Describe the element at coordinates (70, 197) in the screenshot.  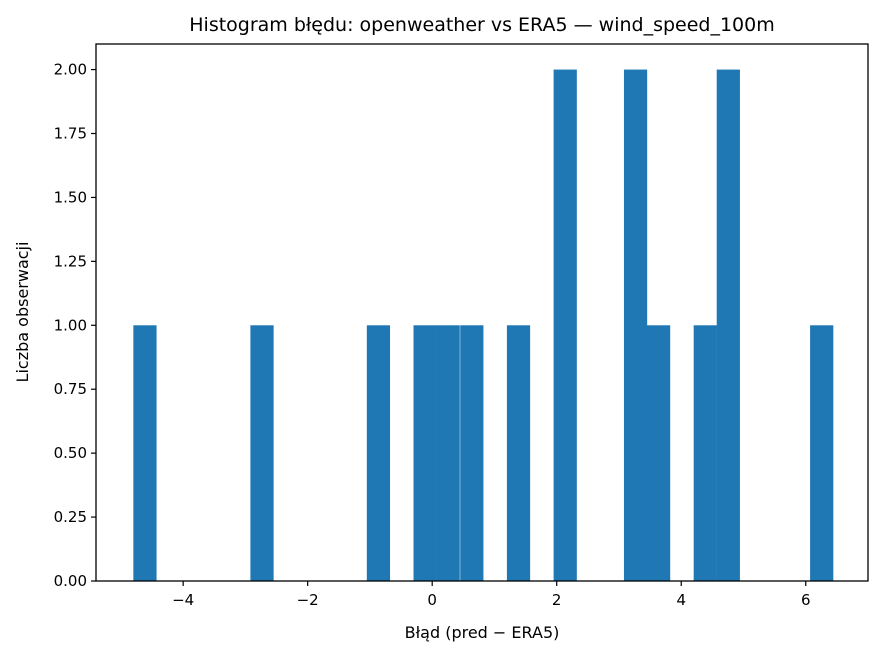
I see `y-tick-label: 1.50` at that location.